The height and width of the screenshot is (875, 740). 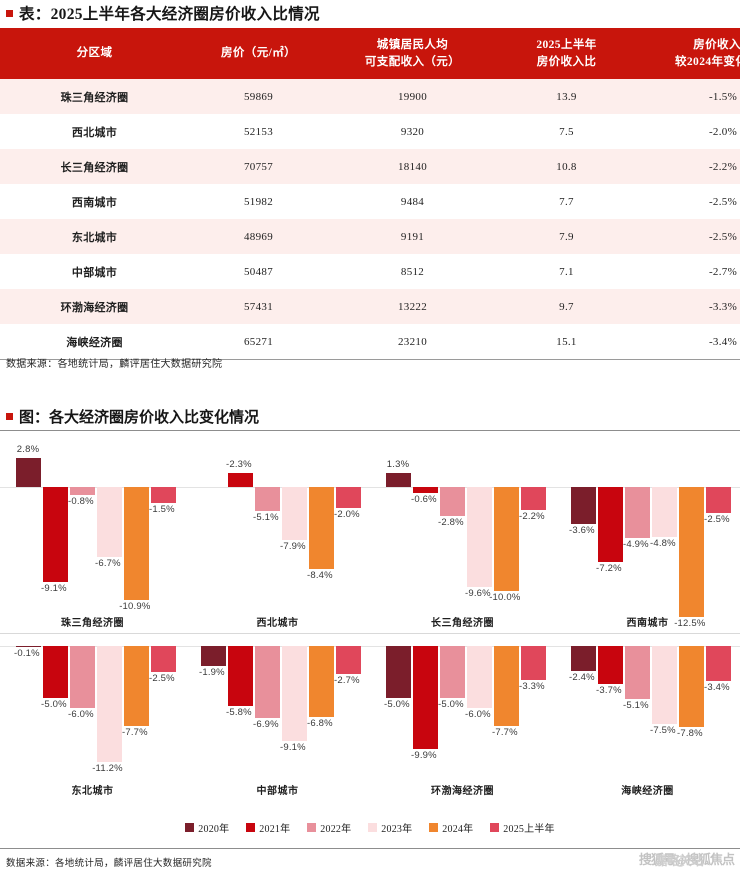 What do you see at coordinates (169, 14) in the screenshot?
I see `table-title-text: 表：2025上半年各大经济圈房价收入比情况` at bounding box center [169, 14].